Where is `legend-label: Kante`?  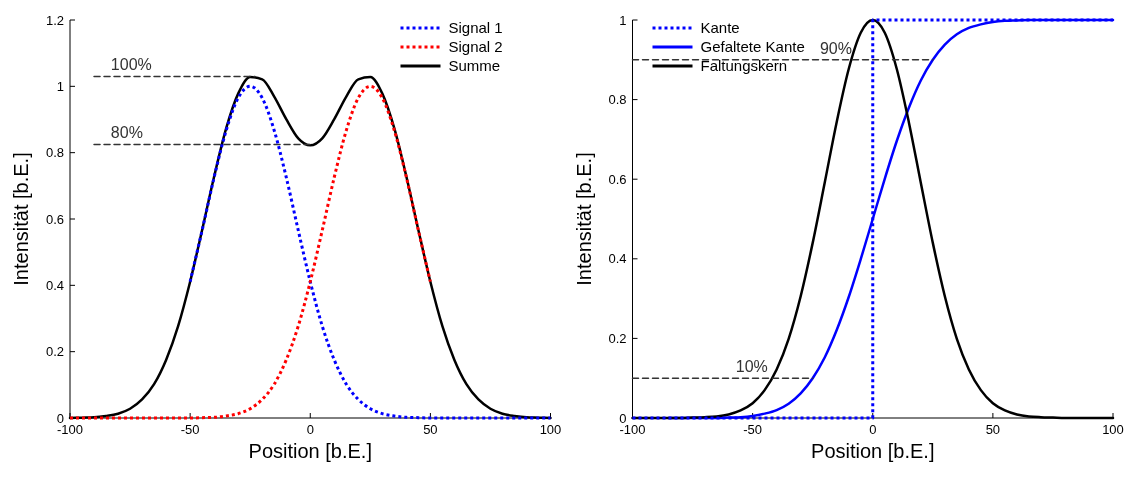 legend-label: Kante is located at coordinates (720, 27).